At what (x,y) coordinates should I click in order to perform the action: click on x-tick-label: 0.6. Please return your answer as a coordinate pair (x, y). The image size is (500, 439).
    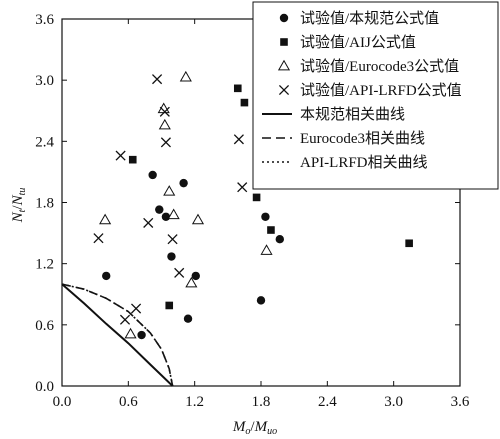
    Looking at the image, I should click on (128, 402).